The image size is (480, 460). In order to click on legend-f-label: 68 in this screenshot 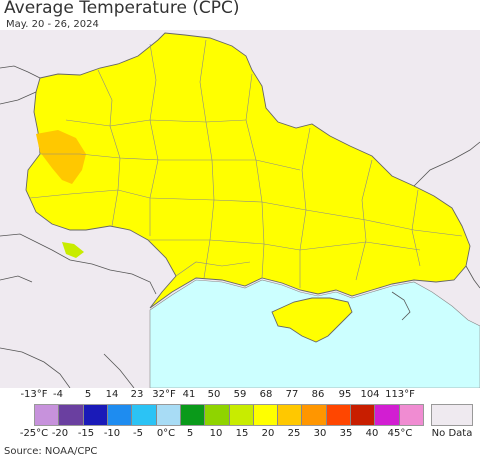, I will do `click(266, 394)`.